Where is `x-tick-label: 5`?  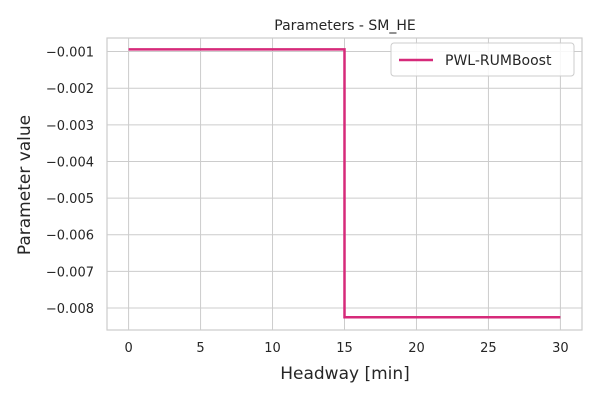 x-tick-label: 5 is located at coordinates (200, 348).